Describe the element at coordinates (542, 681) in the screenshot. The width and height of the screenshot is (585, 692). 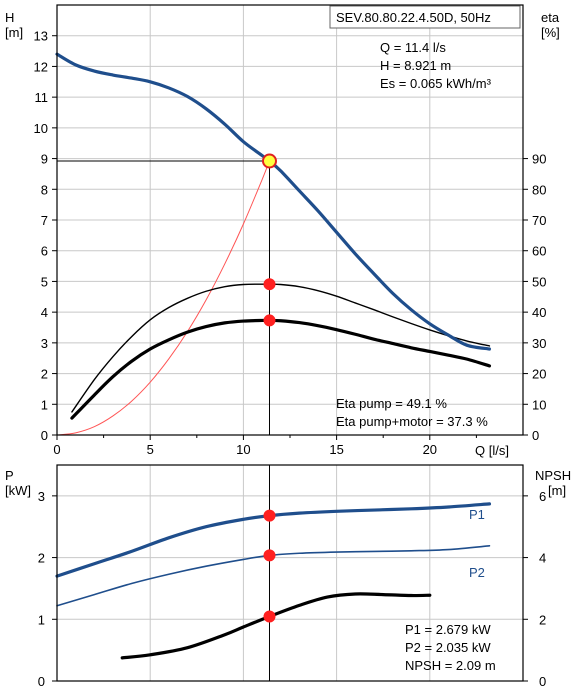
I see `bottom-y-right-tick-label: 0` at that location.